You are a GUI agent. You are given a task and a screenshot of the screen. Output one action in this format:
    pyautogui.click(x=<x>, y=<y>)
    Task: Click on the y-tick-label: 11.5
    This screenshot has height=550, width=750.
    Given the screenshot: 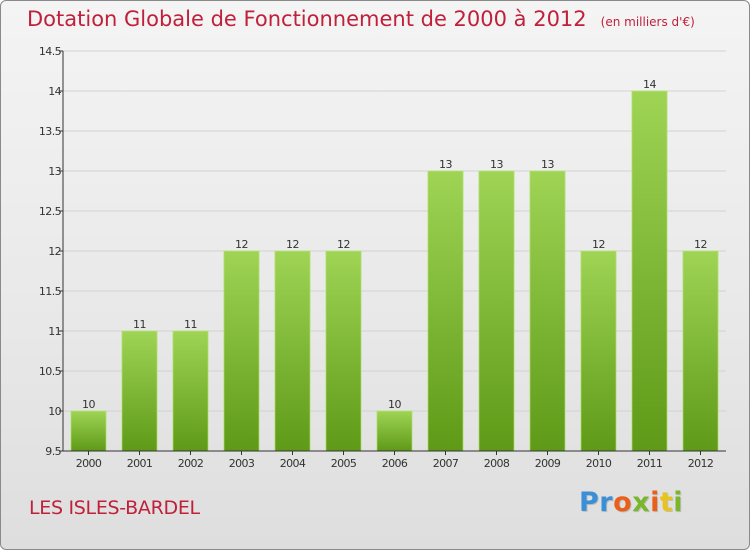 What is the action you would take?
    pyautogui.click(x=50, y=291)
    